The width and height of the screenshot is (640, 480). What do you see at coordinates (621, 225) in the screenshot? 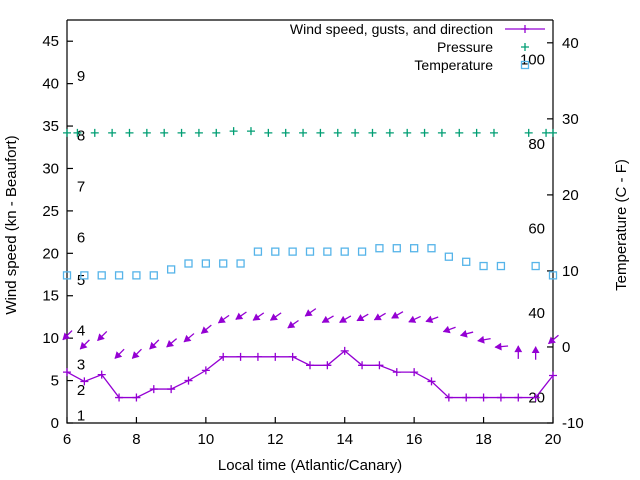
I see `y2-axis-title: Temperature (C - F)` at bounding box center [621, 225].